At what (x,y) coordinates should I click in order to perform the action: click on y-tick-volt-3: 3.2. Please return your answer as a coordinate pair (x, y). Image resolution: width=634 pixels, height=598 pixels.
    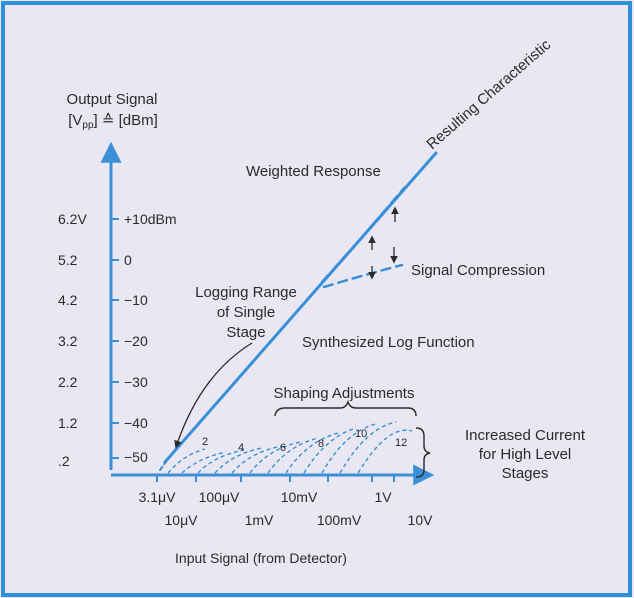
    Looking at the image, I should click on (68, 341).